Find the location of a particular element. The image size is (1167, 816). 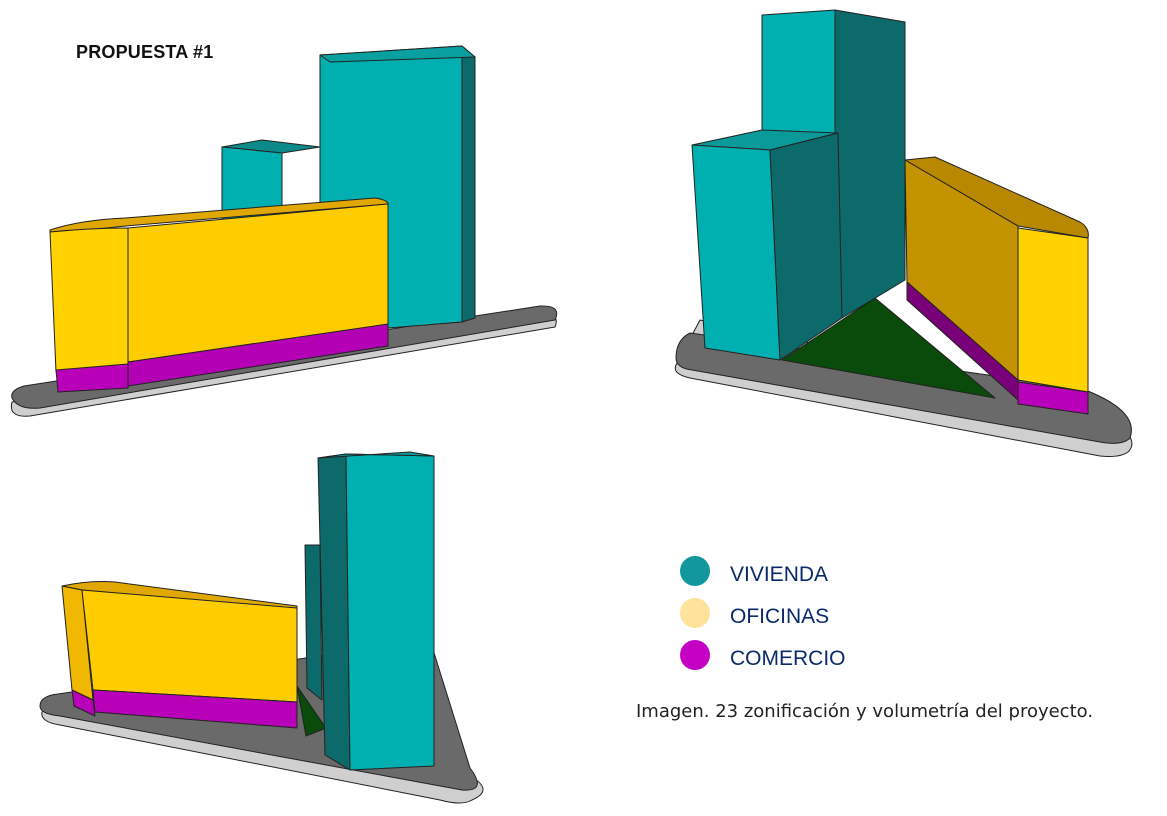

legend-item-comercio: COMERCIO is located at coordinates (806, 655).